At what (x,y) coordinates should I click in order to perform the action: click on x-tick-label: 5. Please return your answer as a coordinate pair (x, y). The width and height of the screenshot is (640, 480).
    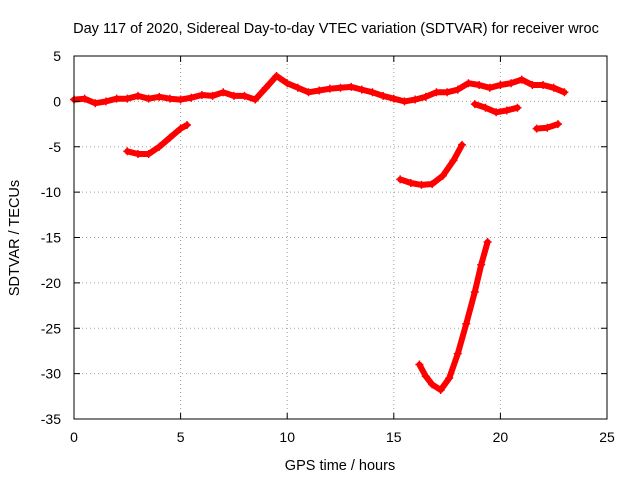
    Looking at the image, I should click on (181, 437).